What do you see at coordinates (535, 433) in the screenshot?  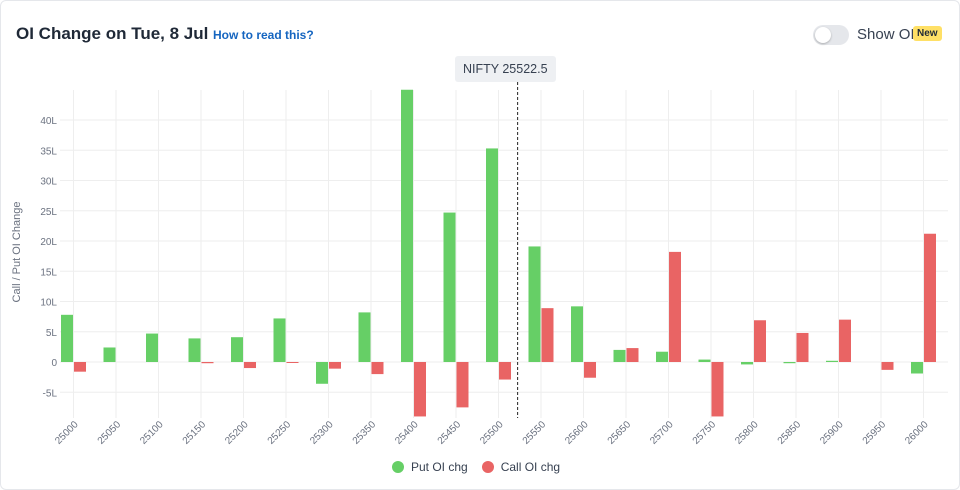 I see `x-tick-label: 25550` at bounding box center [535, 433].